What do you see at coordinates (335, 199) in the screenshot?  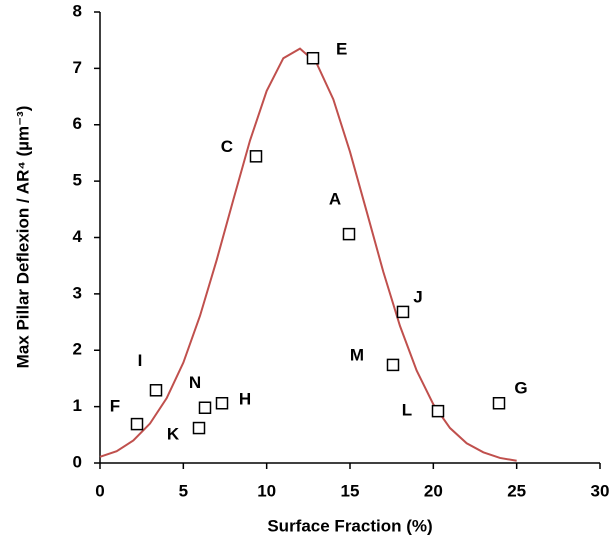 I see `point-label: A` at bounding box center [335, 199].